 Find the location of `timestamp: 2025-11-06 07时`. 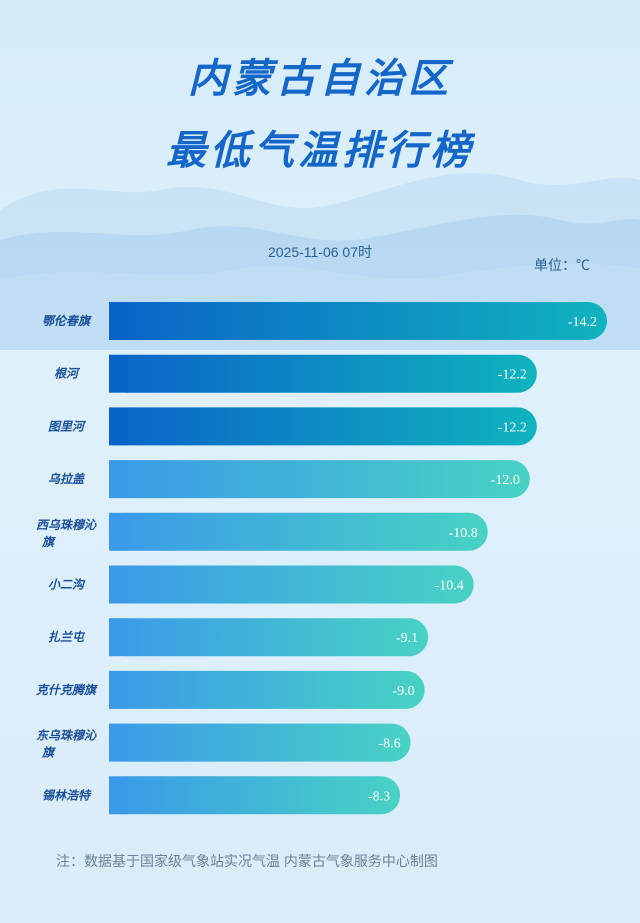

timestamp: 2025-11-06 07时 is located at coordinates (320, 252).